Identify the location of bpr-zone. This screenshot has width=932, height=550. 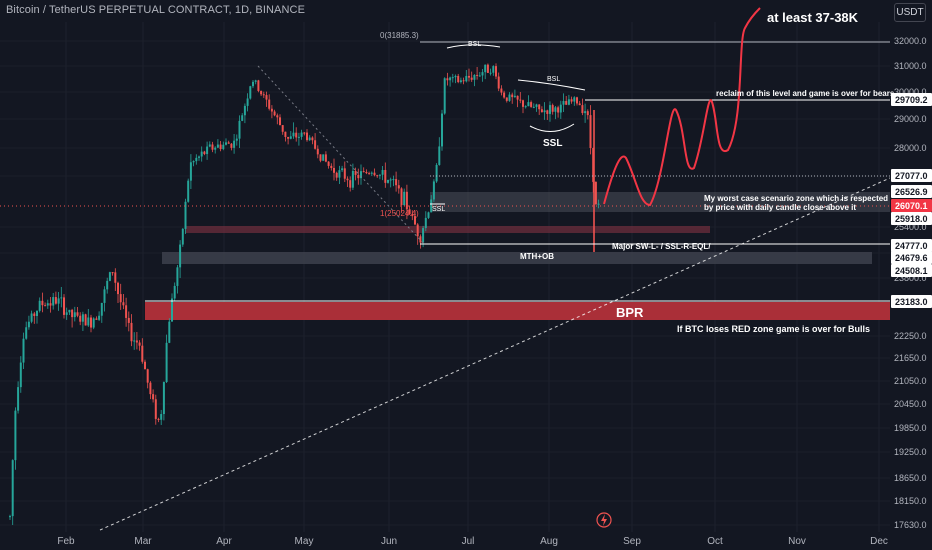
(517, 311).